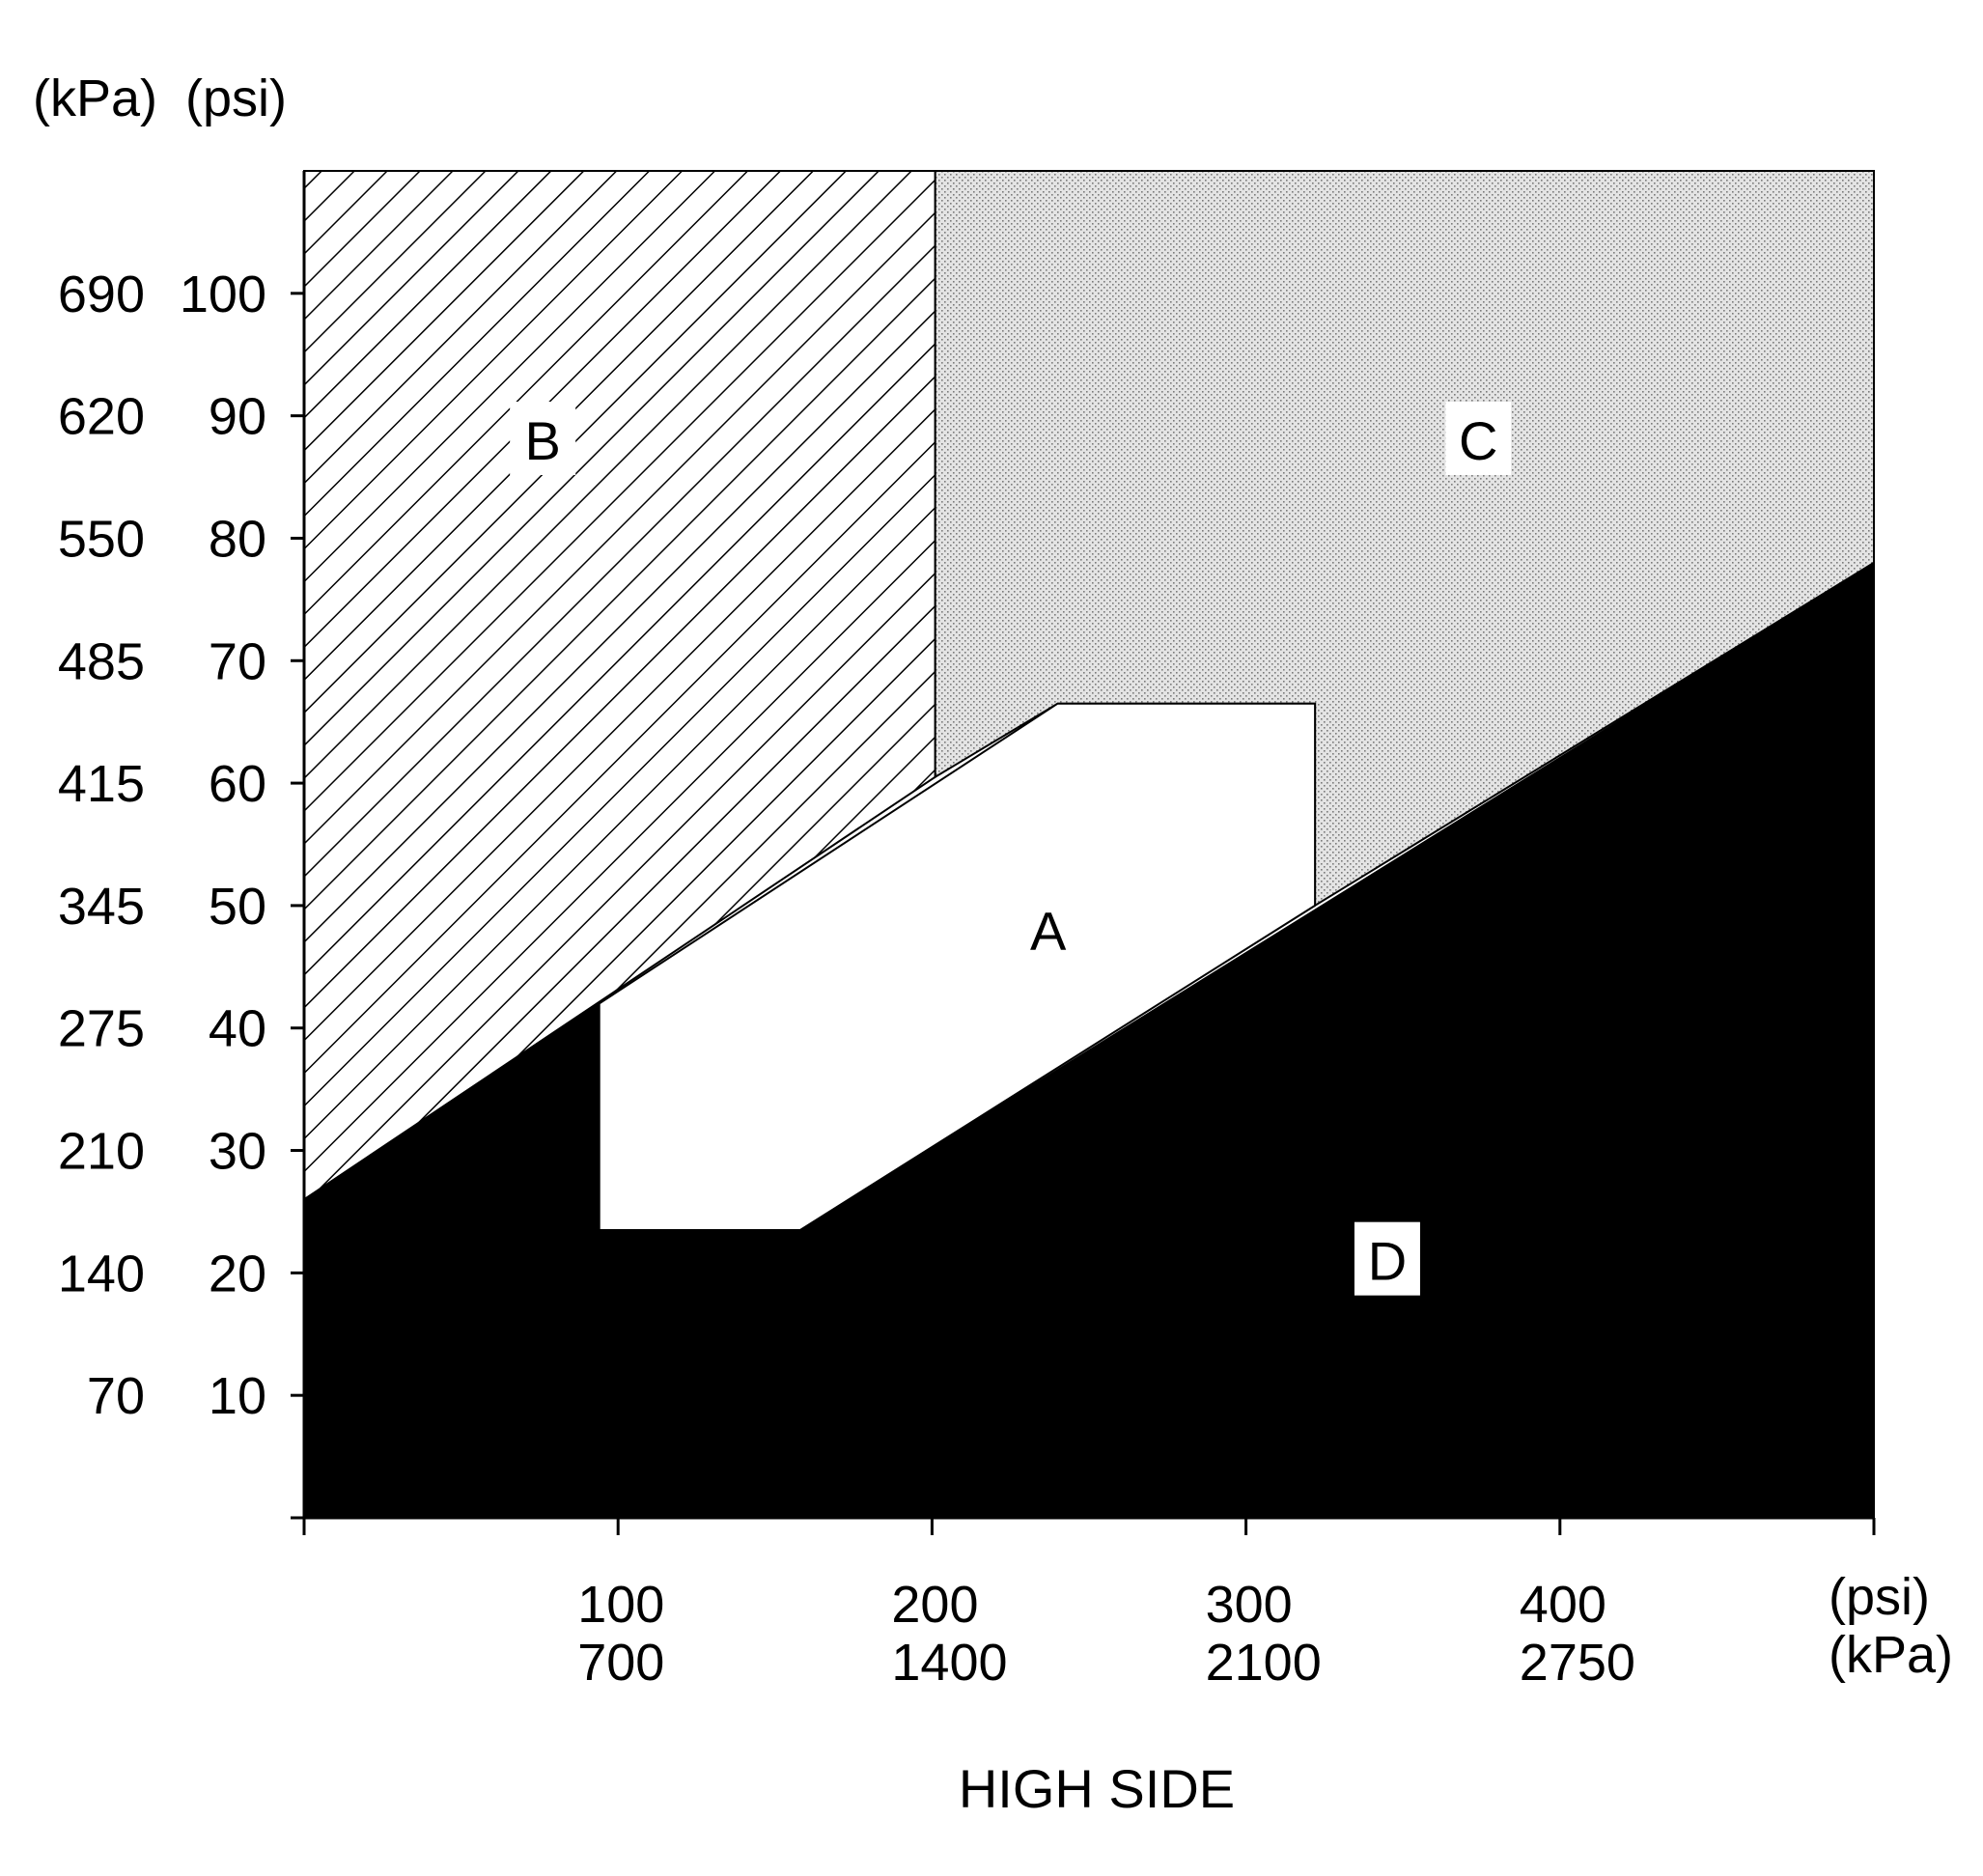 The width and height of the screenshot is (1983, 1876). Describe the element at coordinates (1097, 1789) in the screenshot. I see `x-axis-title: HIGH SIDE` at that location.